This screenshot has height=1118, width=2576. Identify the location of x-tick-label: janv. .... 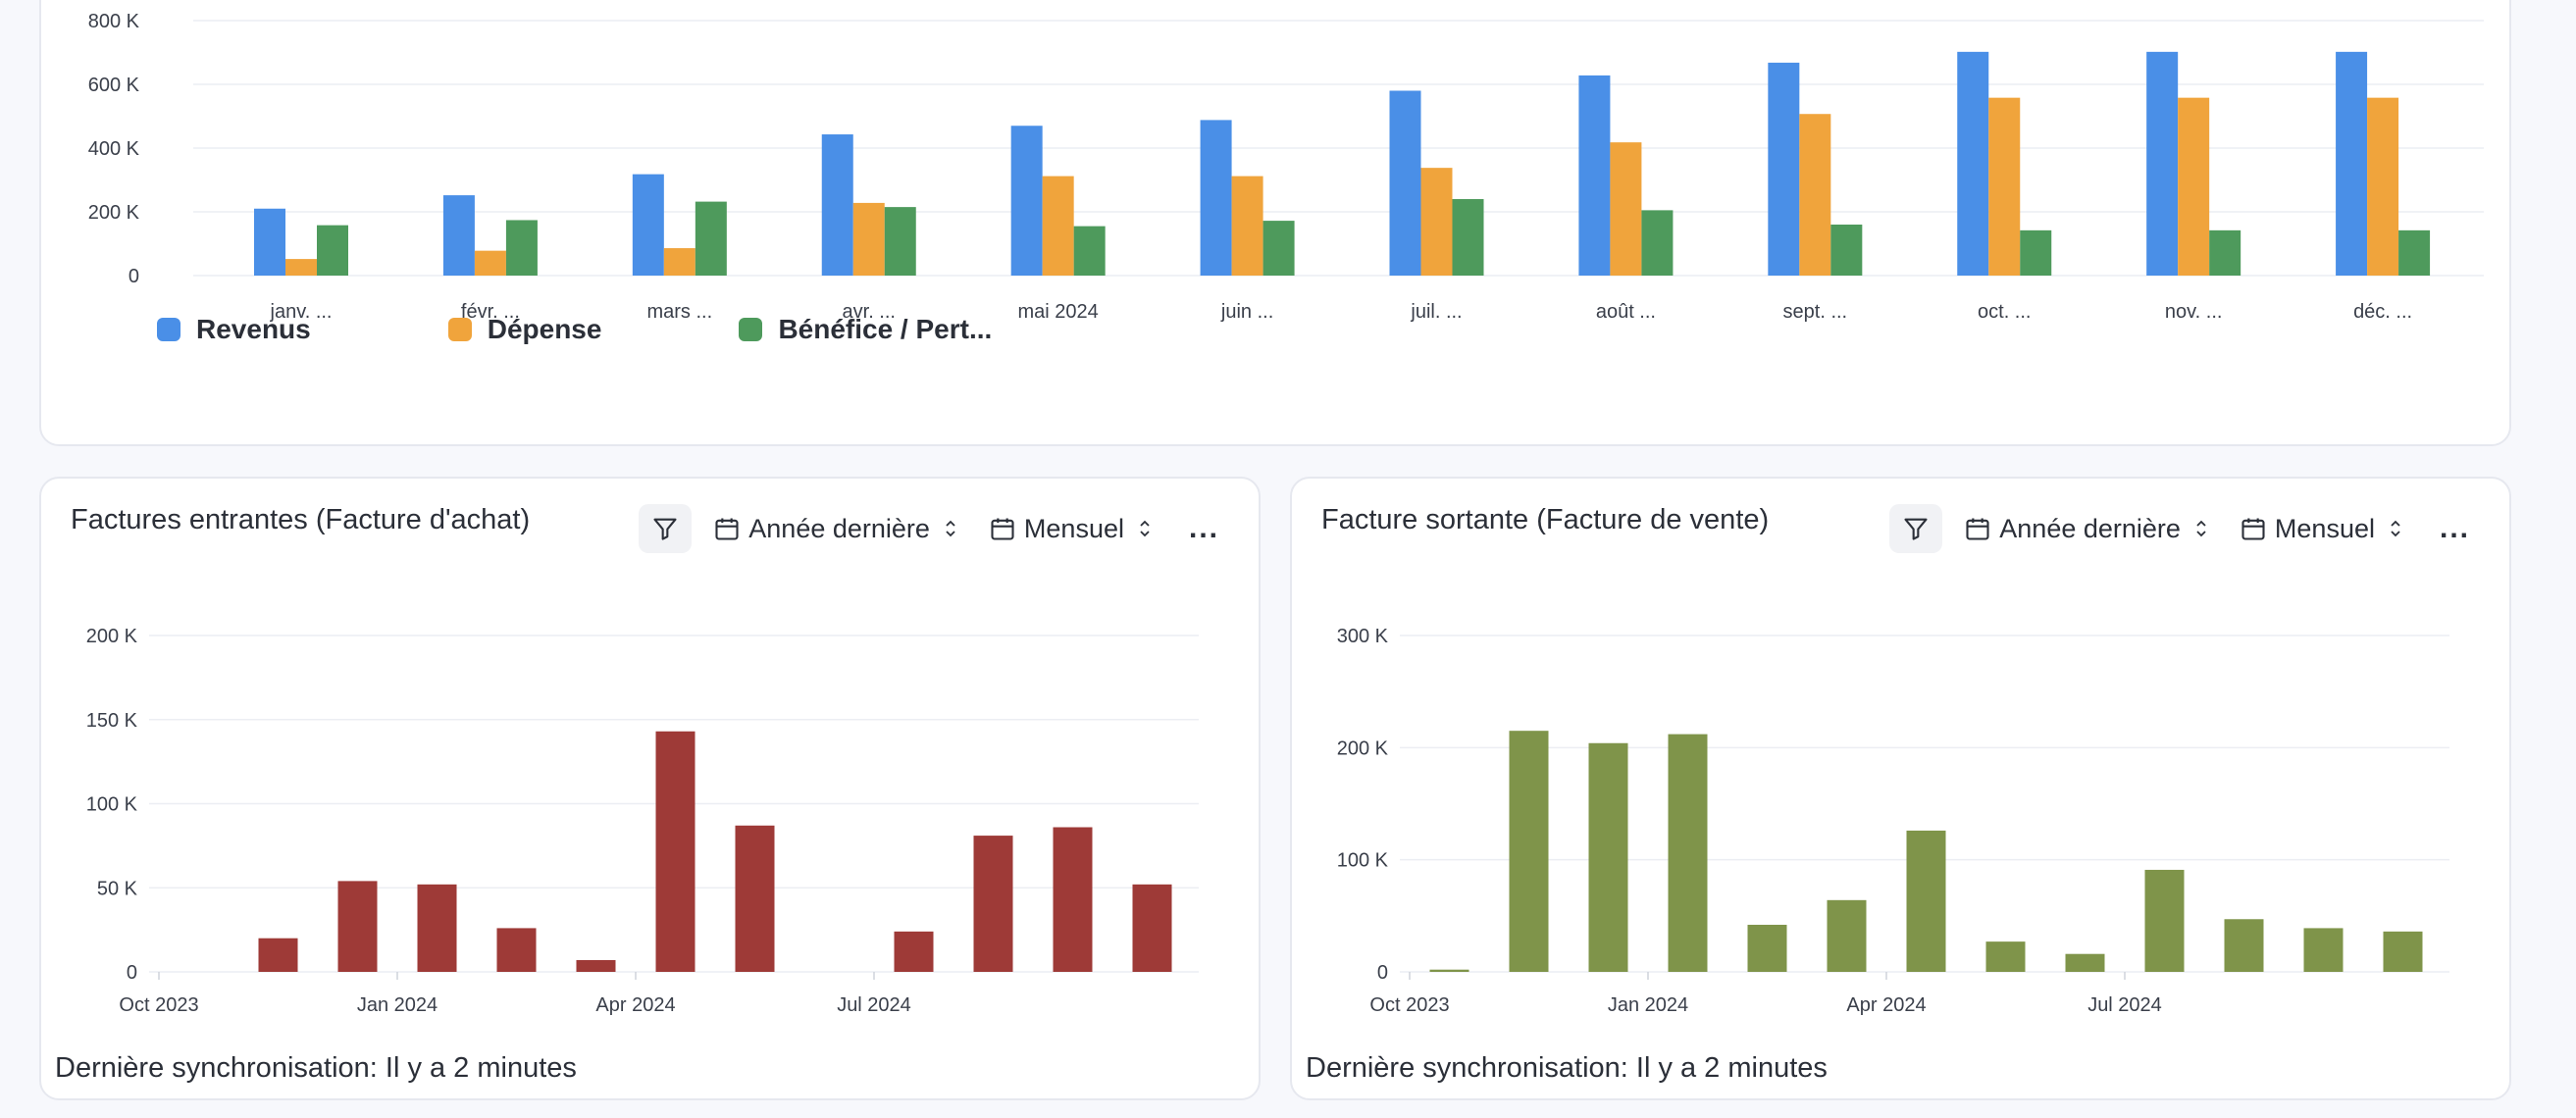
(301, 312).